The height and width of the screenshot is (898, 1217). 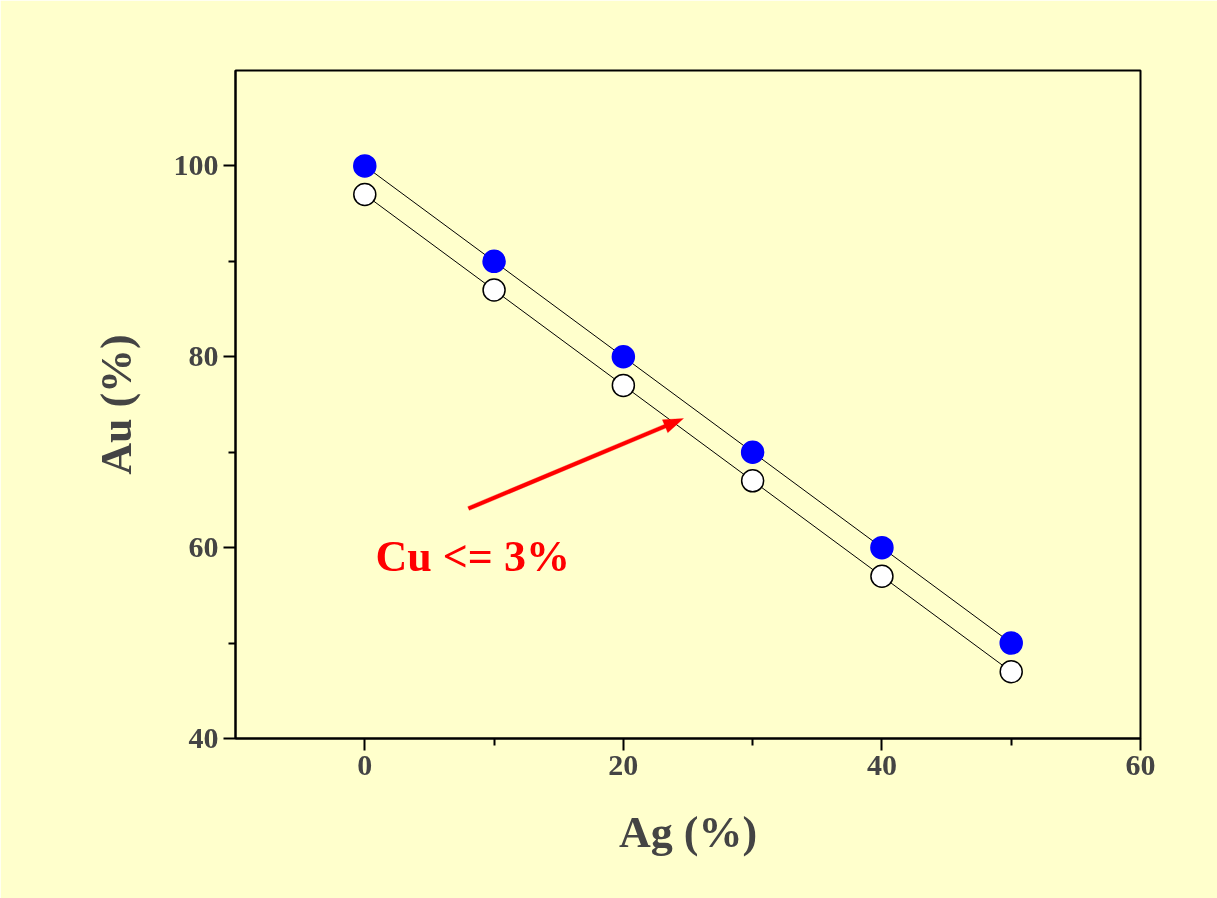 I want to click on y-axis-title: Au (%), so click(x=116, y=404).